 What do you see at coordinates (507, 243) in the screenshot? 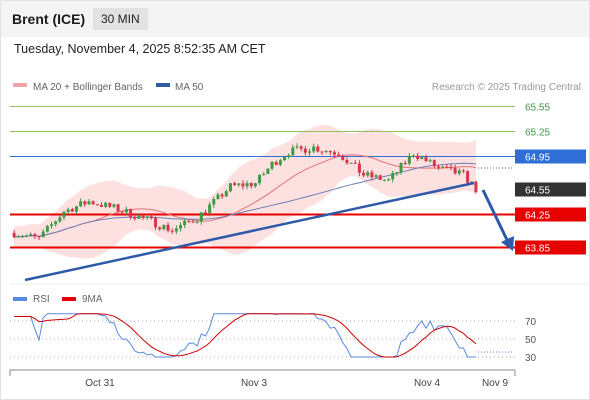
I see `projection-arrow-head` at bounding box center [507, 243].